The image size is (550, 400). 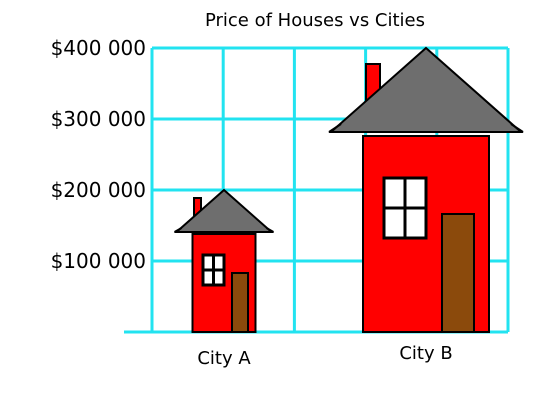 I want to click on x-category-label: City B, so click(x=425, y=353).